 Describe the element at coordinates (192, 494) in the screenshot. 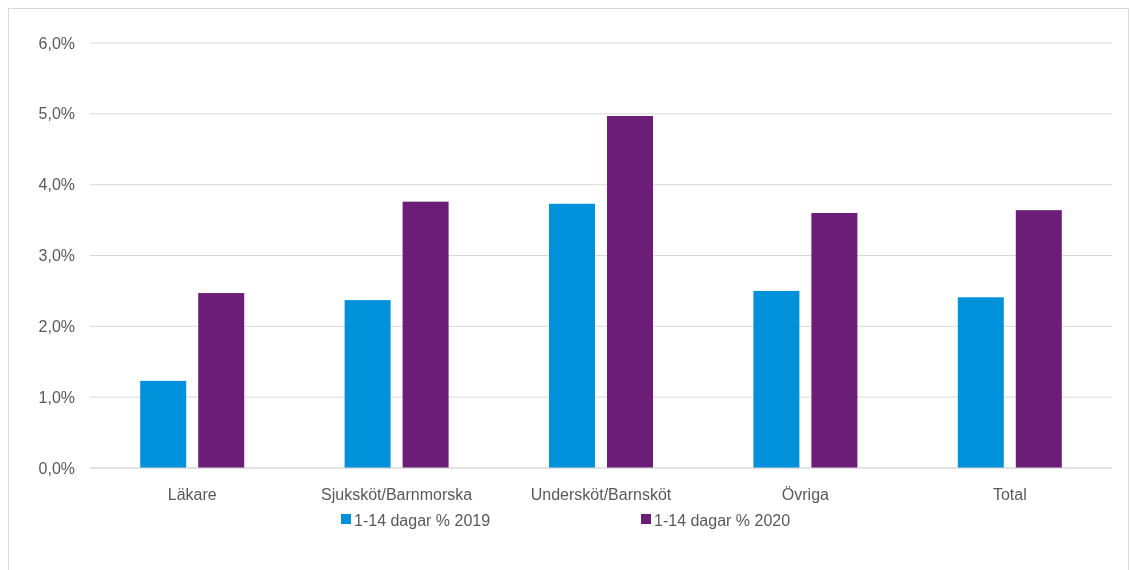

I see `x-tick-label: Läkare` at that location.